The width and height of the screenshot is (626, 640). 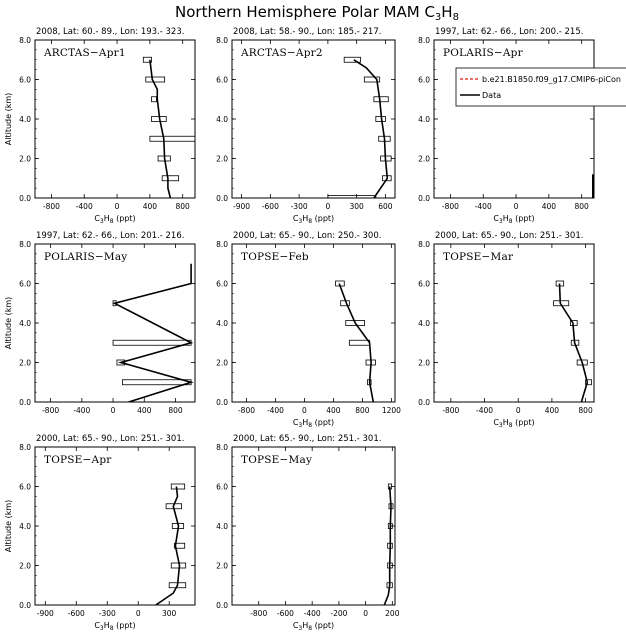 I want to click on panel-label: POLARIS−May, so click(x=85, y=257).